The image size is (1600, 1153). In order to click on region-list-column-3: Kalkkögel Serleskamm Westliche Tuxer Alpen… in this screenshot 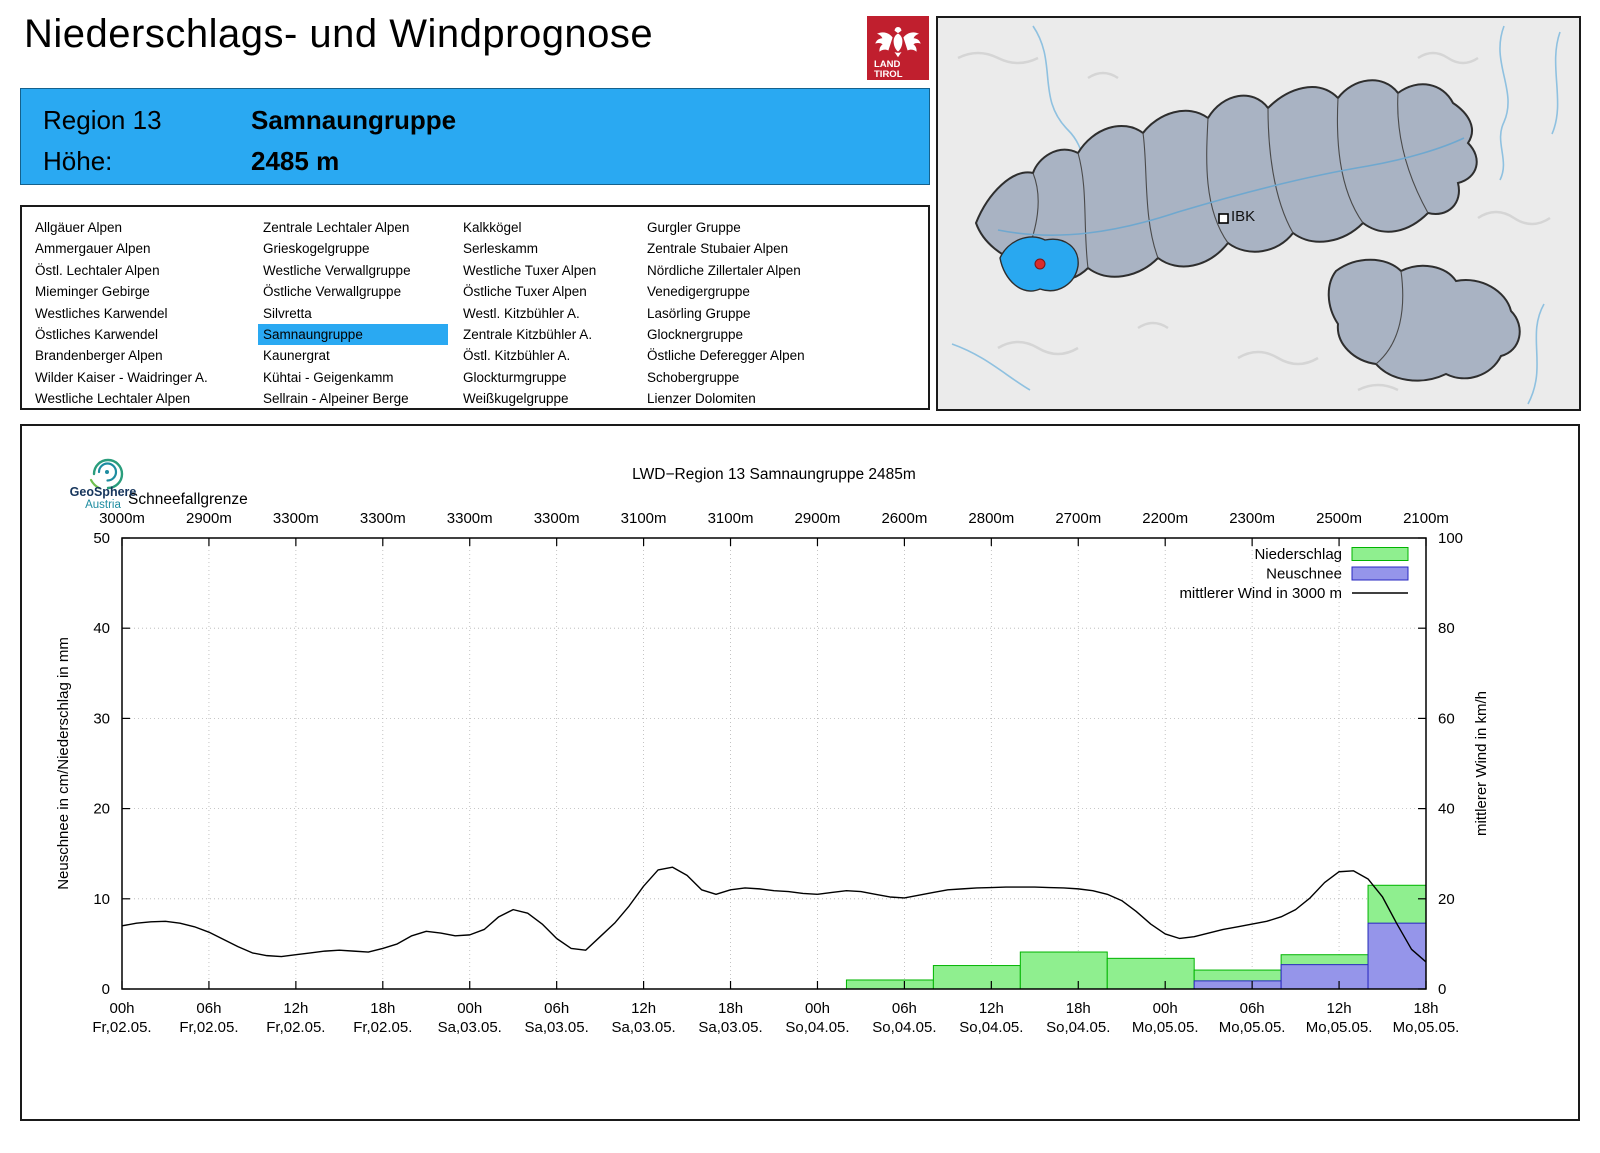, I will do `click(529, 313)`.